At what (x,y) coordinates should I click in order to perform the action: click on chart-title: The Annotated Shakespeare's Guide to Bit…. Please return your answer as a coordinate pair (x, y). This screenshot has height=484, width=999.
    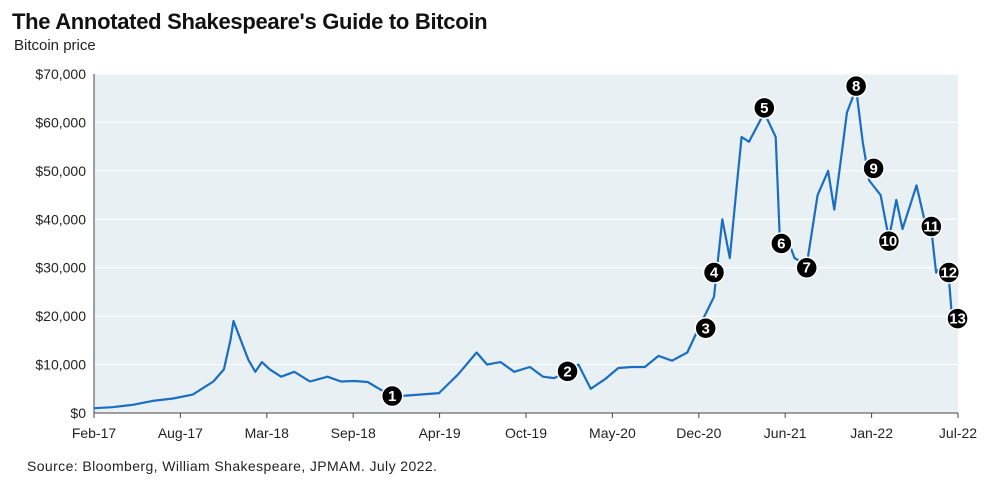
    Looking at the image, I should click on (250, 21).